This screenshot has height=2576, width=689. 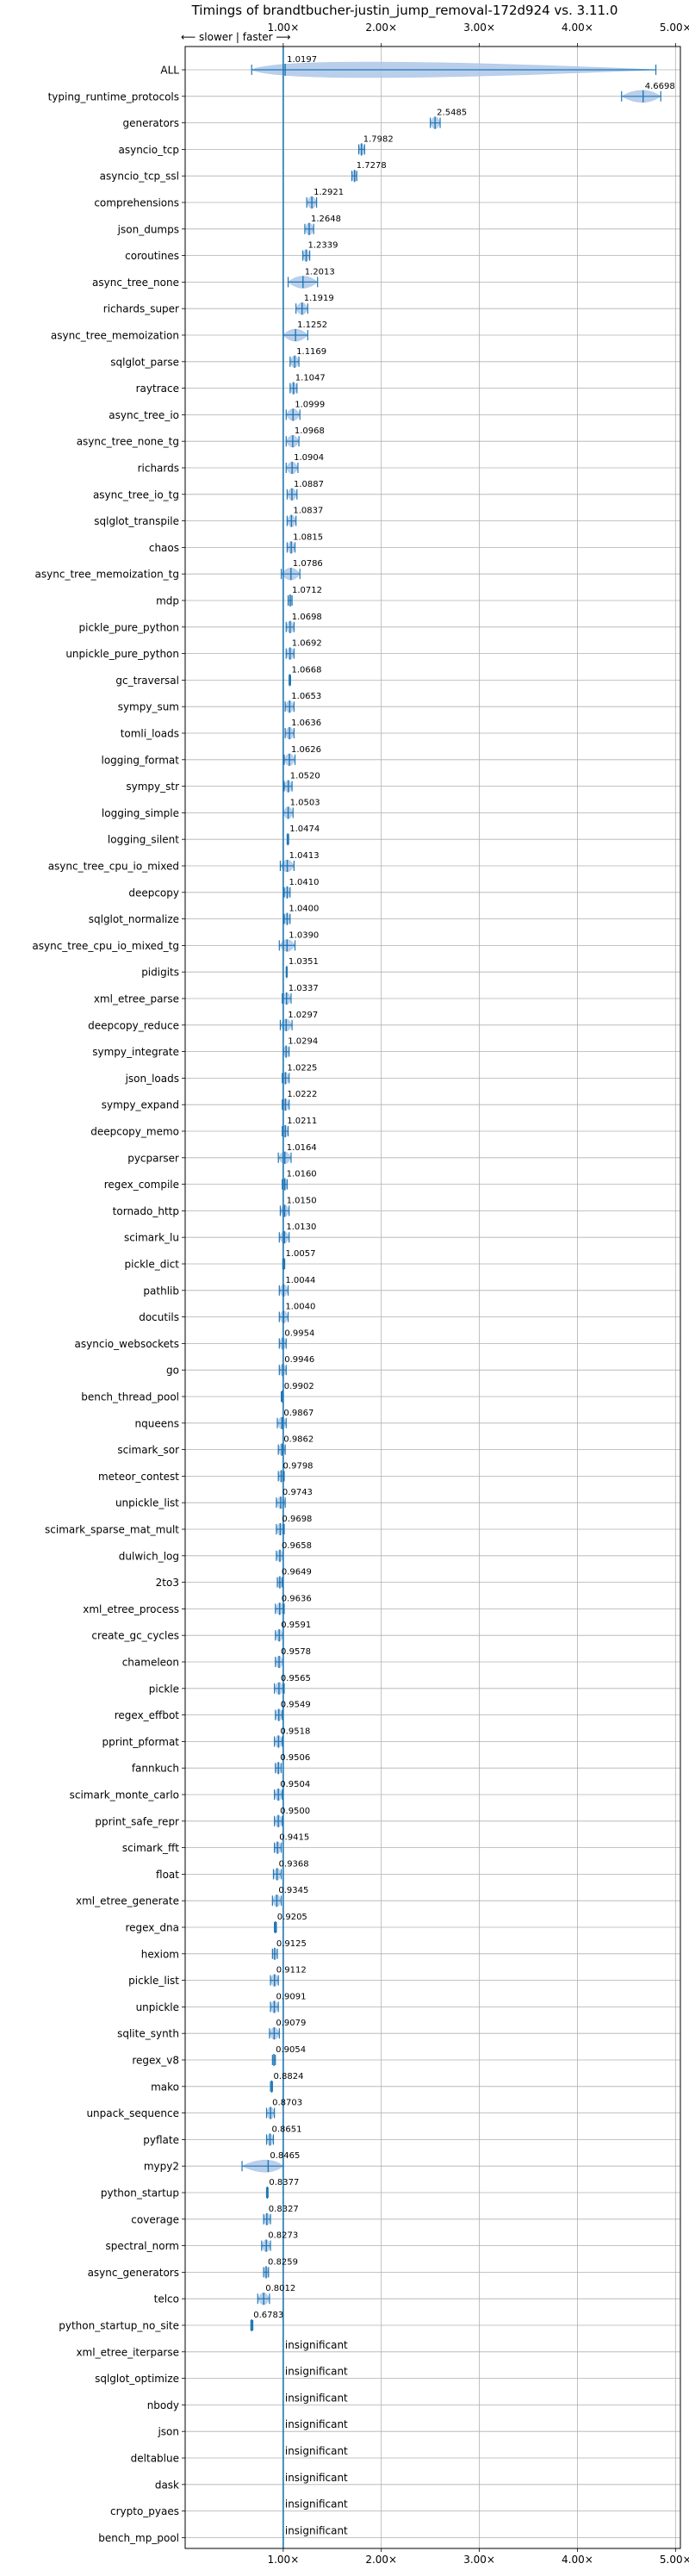 I want to click on value-label: 1.0698, so click(x=307, y=617).